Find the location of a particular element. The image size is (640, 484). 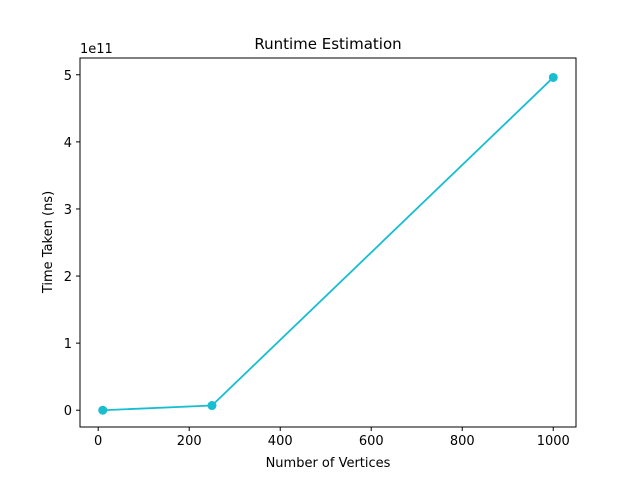

y-tick-label: 1 is located at coordinates (68, 344).